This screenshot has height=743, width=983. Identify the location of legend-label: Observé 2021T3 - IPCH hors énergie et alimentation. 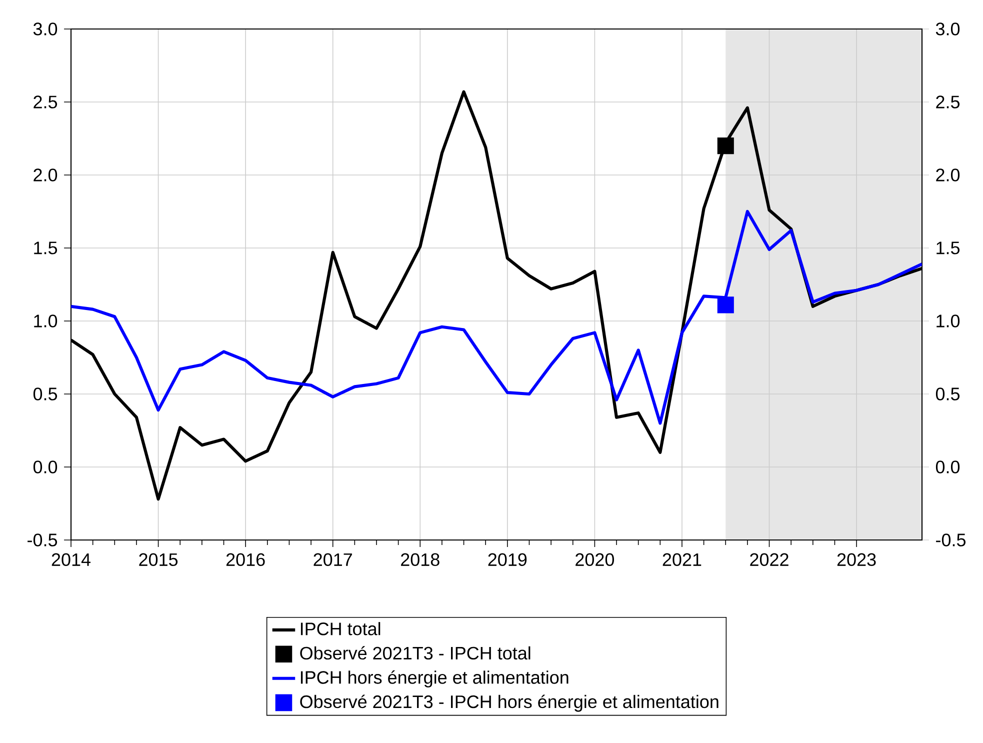
(509, 703).